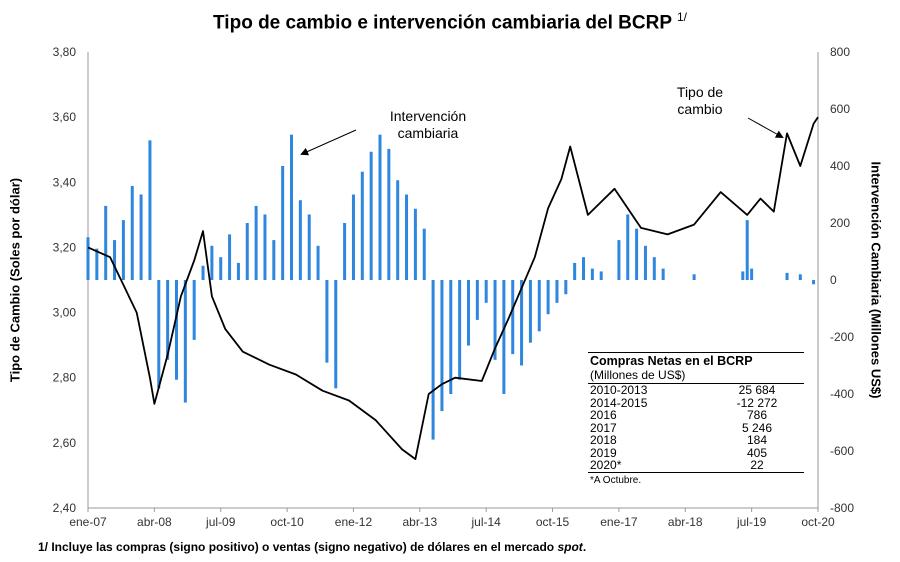 The image size is (900, 562). Describe the element at coordinates (696, 402) in the screenshot. I see `summary-table-row: 2014-2015 -12 272` at that location.